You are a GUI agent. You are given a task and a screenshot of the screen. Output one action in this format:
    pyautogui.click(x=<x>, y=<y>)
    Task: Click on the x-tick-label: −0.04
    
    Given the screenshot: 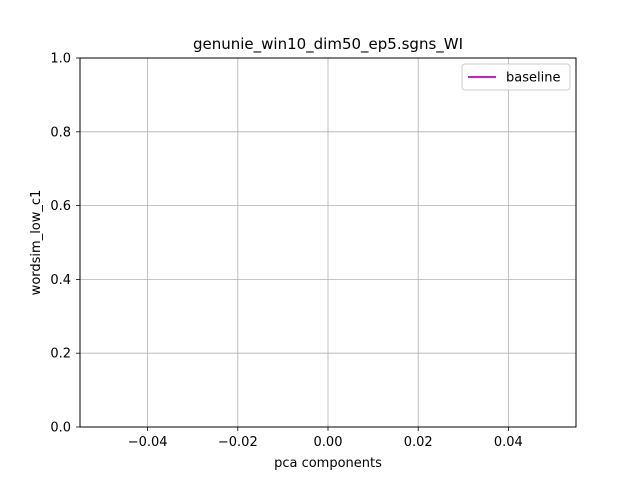 What is the action you would take?
    pyautogui.click(x=148, y=442)
    